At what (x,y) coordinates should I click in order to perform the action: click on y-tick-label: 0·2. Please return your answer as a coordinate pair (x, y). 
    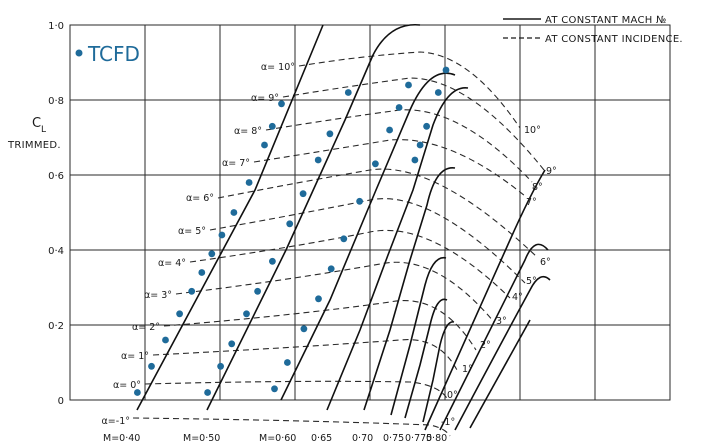
    Looking at the image, I should click on (56, 326).